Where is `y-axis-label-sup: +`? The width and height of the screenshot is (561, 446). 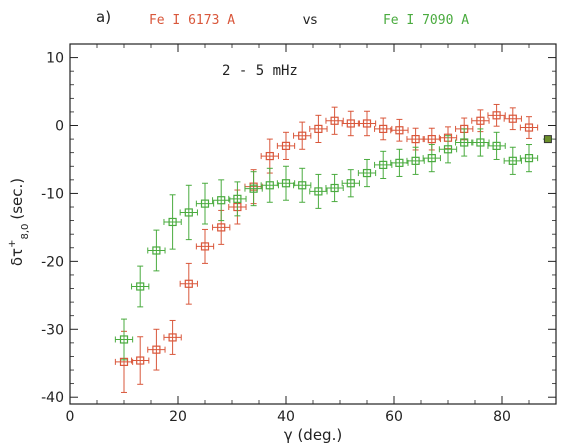
y-axis-label-sup: + is located at coordinates (12, 244).